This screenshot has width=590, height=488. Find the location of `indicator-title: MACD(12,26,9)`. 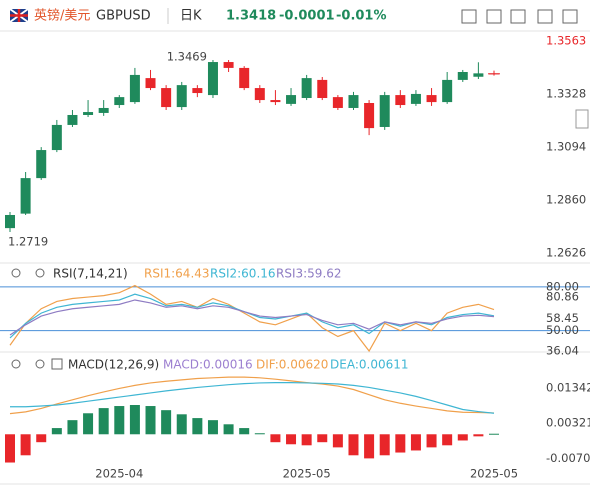

indicator-title: MACD(12,26,9) is located at coordinates (113, 365).